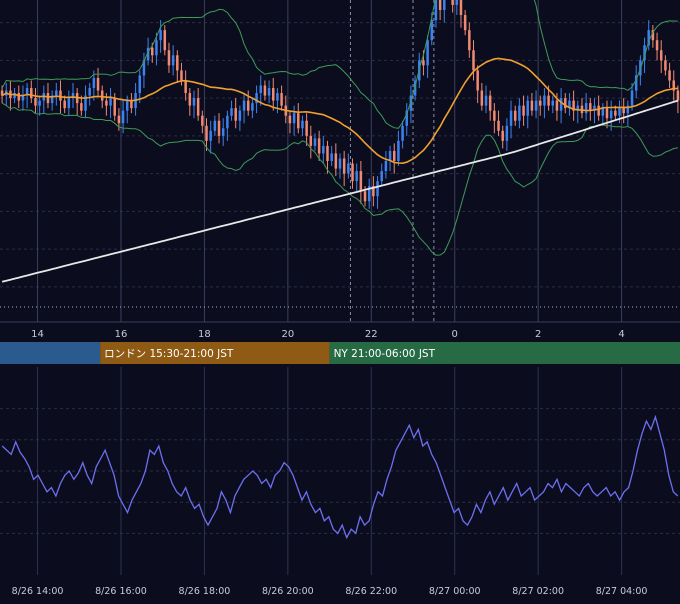 The width and height of the screenshot is (680, 604). Describe the element at coordinates (538, 591) in the screenshot. I see `x-tick-label: 8/27 02:00` at that location.